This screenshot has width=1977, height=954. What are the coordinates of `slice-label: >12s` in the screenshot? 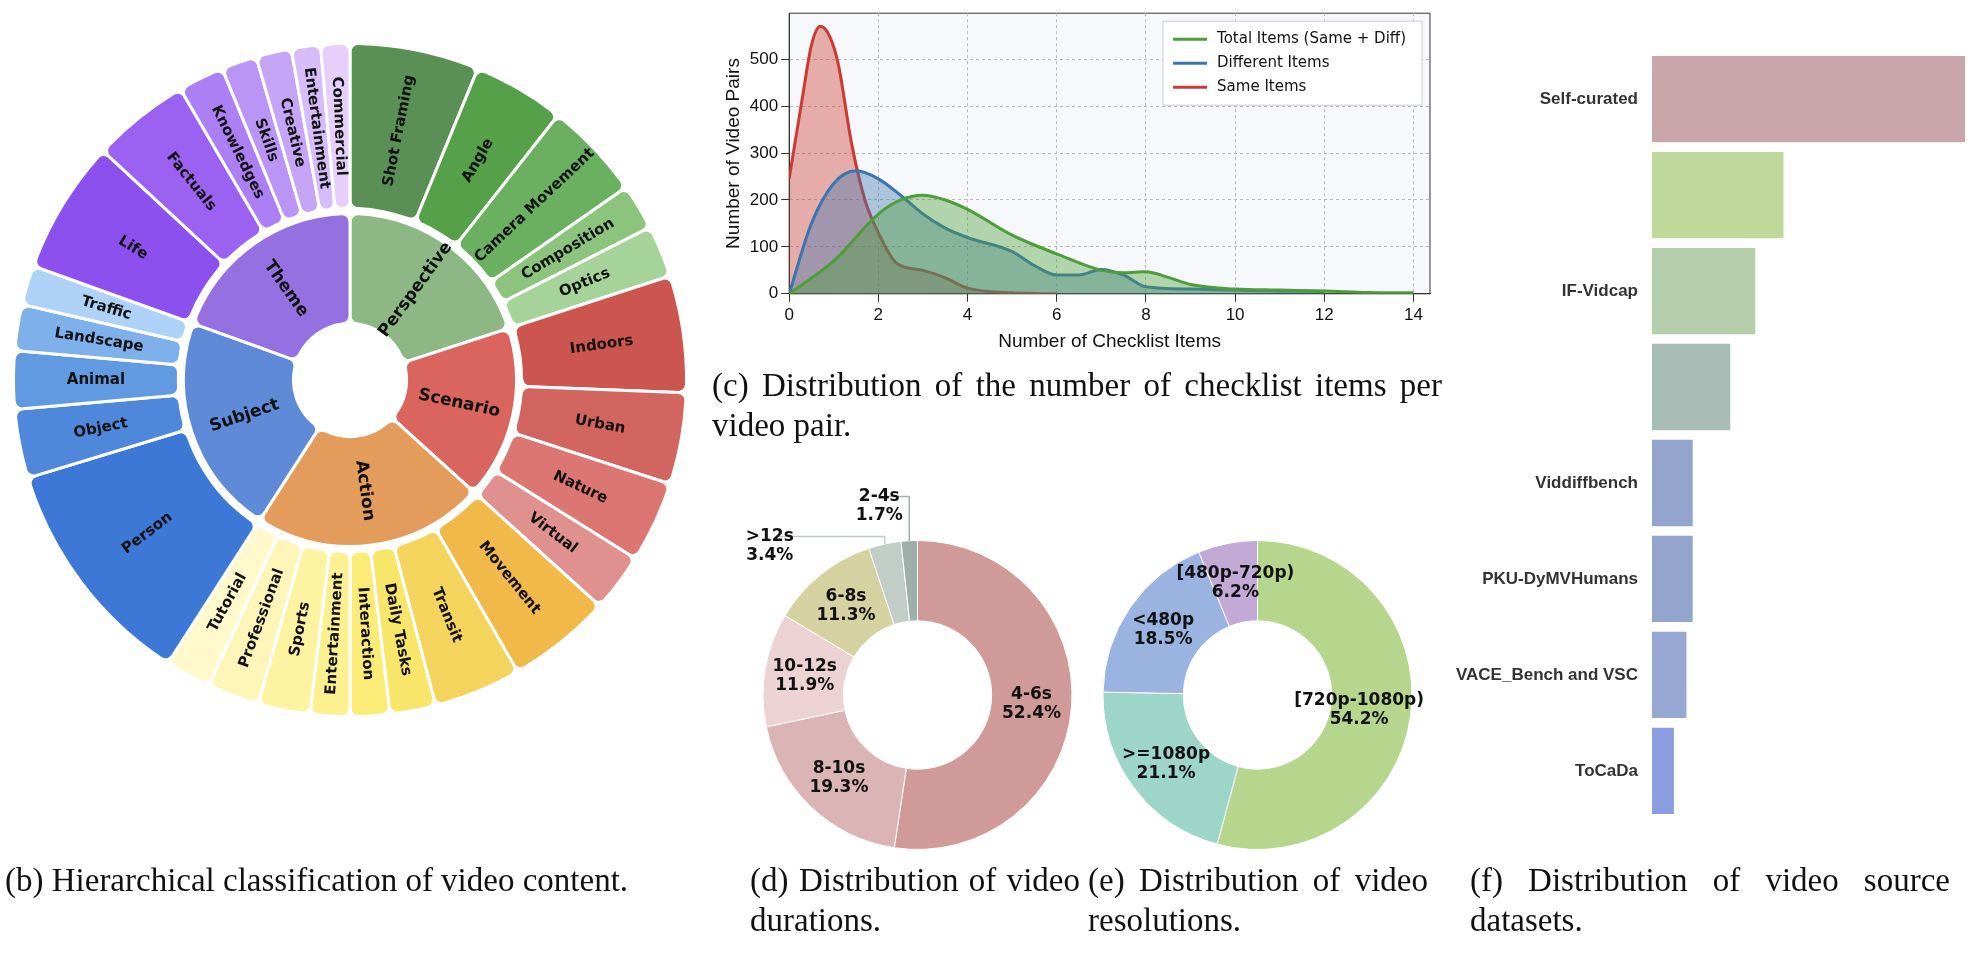 It's located at (769, 535).